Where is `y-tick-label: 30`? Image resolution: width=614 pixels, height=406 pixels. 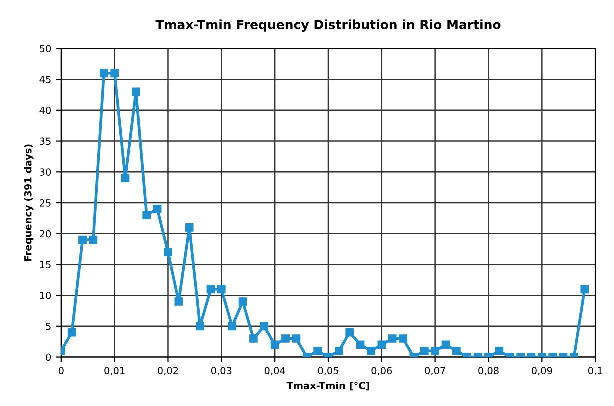
y-tick-label: 30 is located at coordinates (46, 172).